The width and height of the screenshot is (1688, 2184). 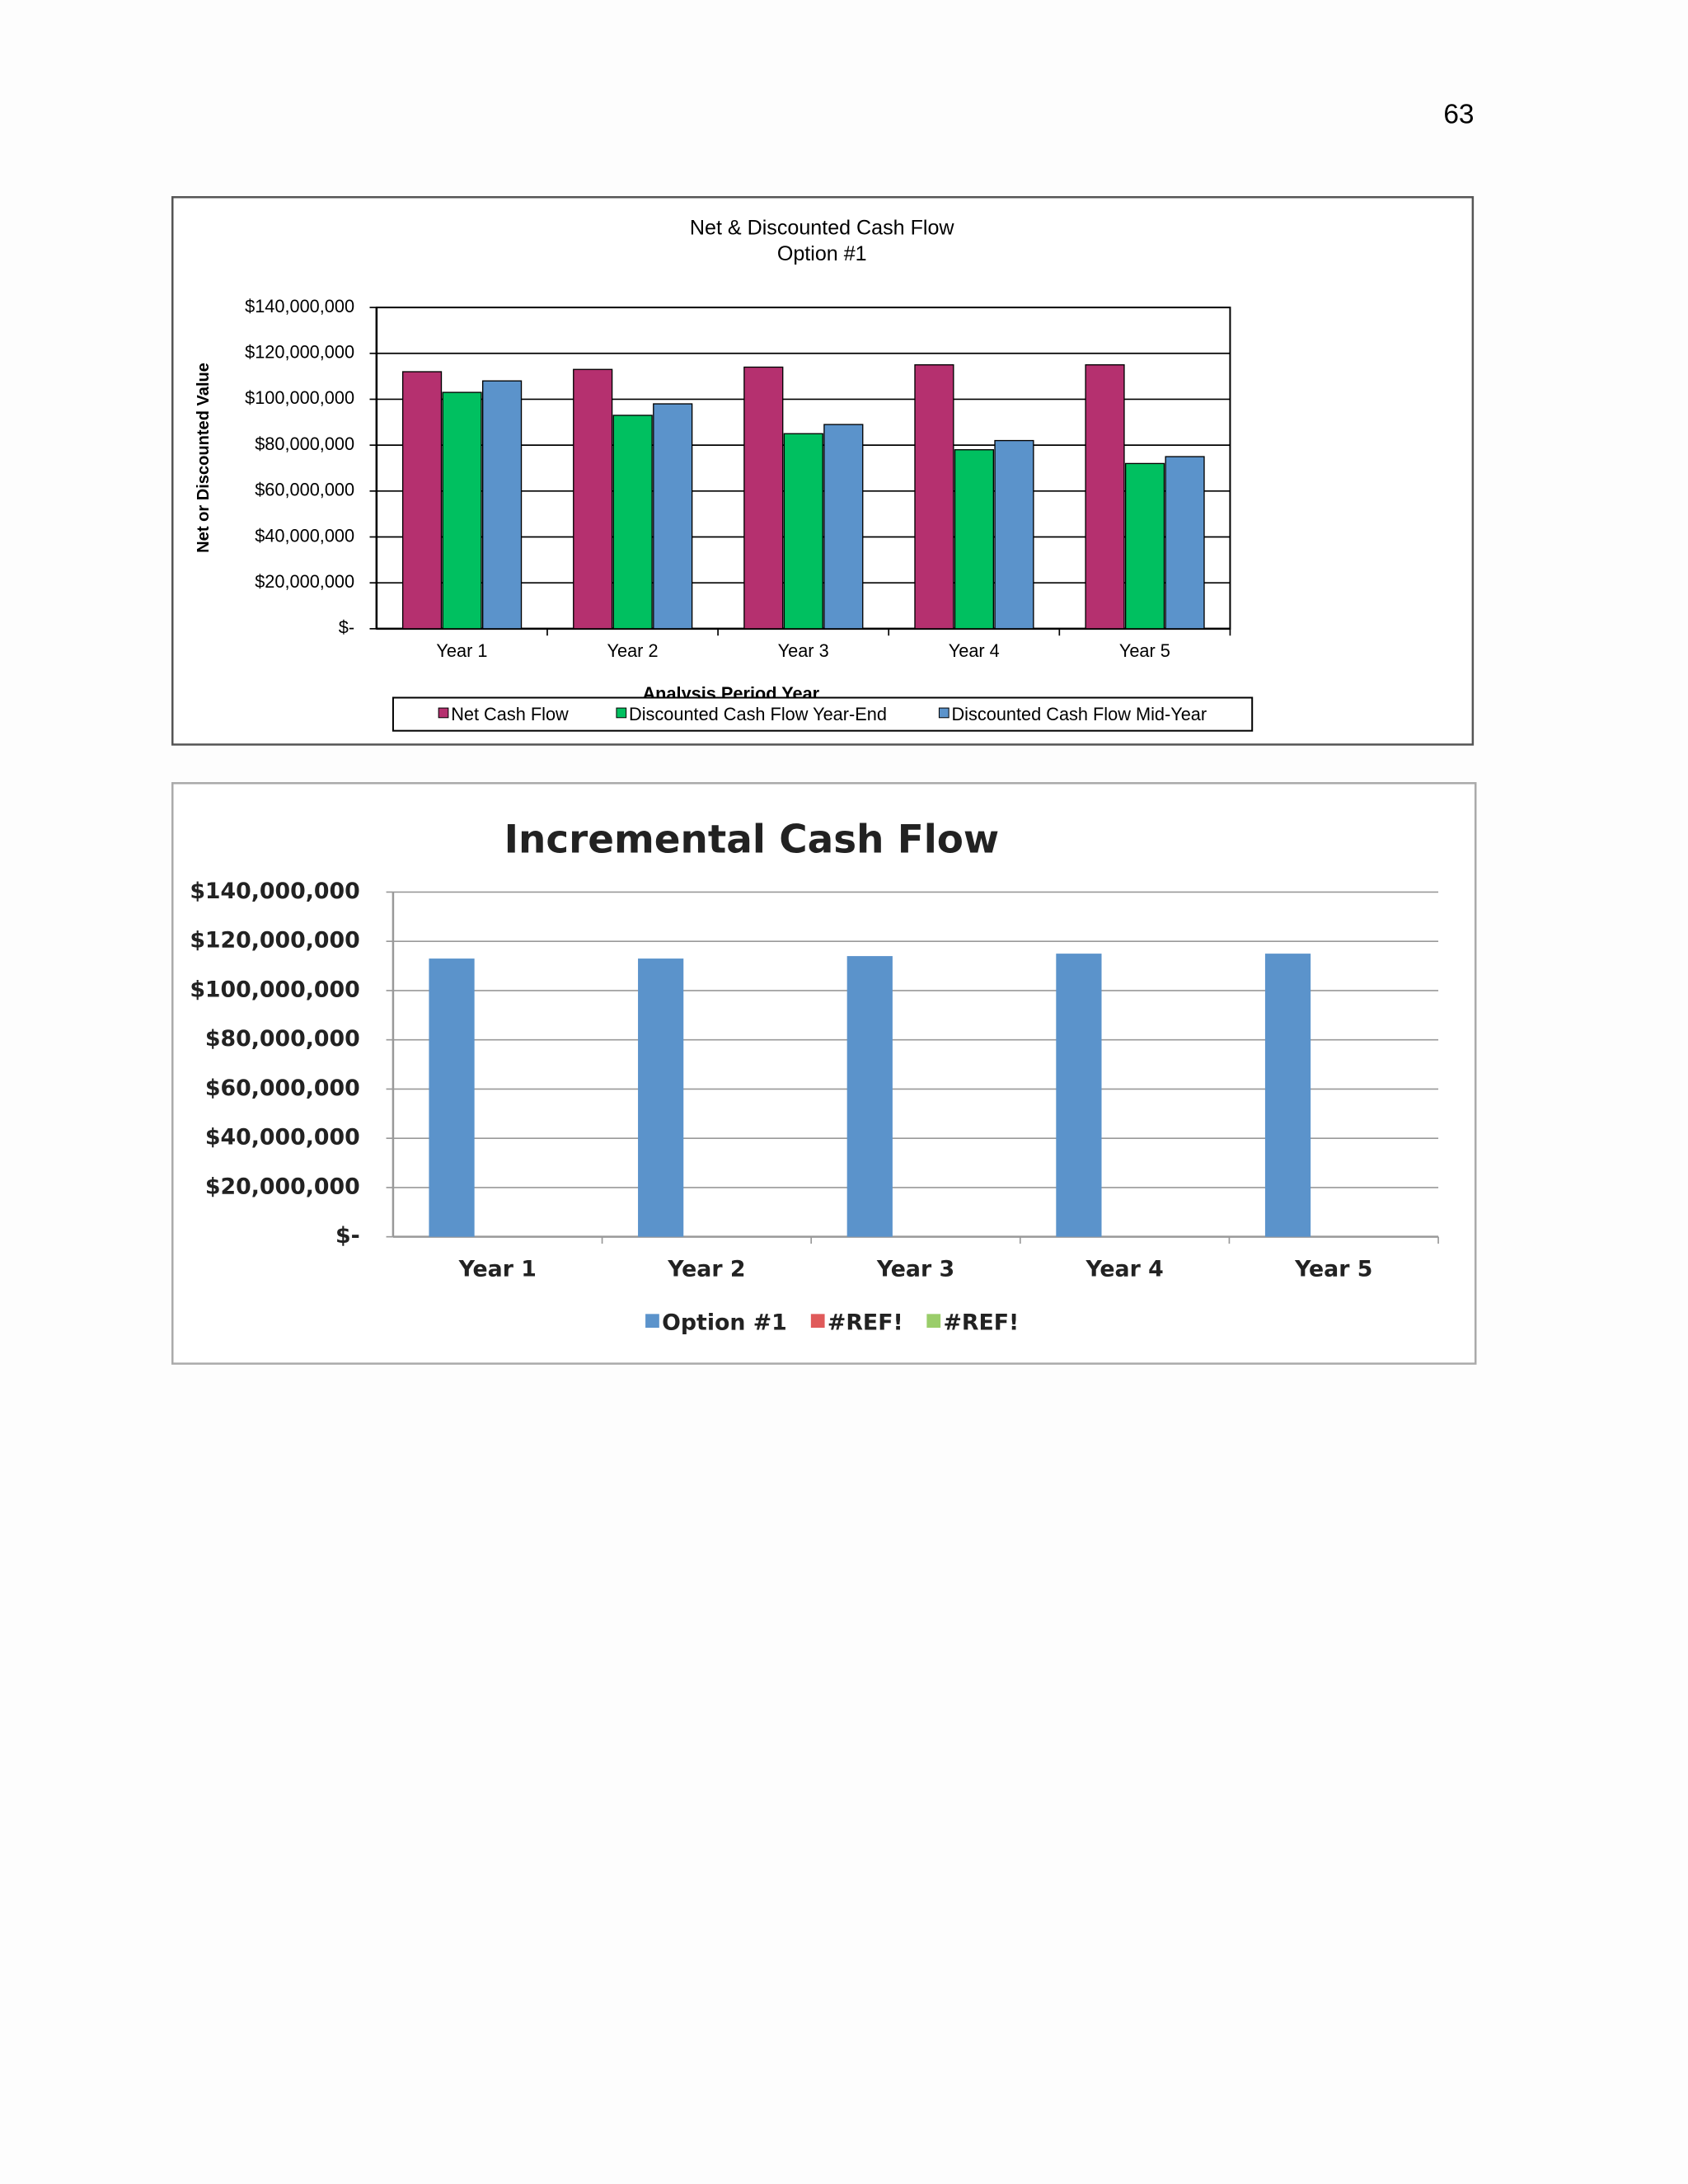 I want to click on chart-title: Incremental Cash Flow, so click(x=752, y=840).